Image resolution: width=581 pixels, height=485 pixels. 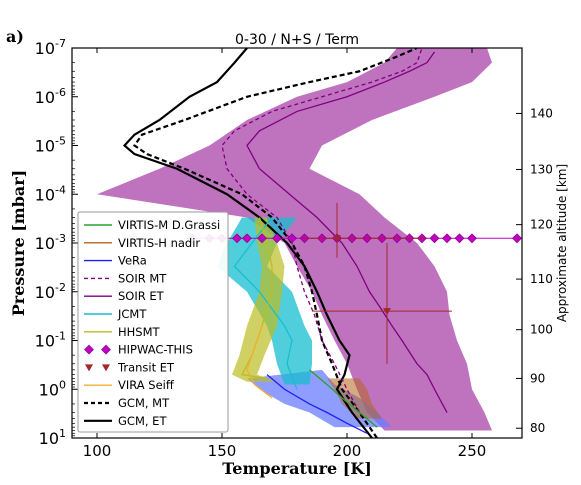 What do you see at coordinates (141, 296) in the screenshot?
I see `legend-label-soir-et: SOIR ET` at bounding box center [141, 296].